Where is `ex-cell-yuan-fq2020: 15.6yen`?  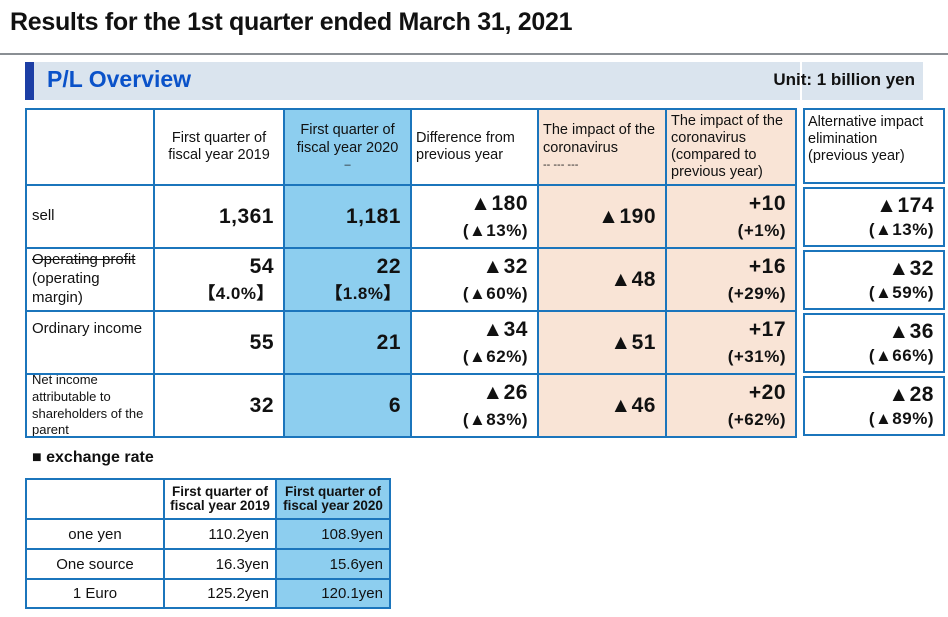
ex-cell-yuan-fq2020: 15.6yen is located at coordinates (334, 565).